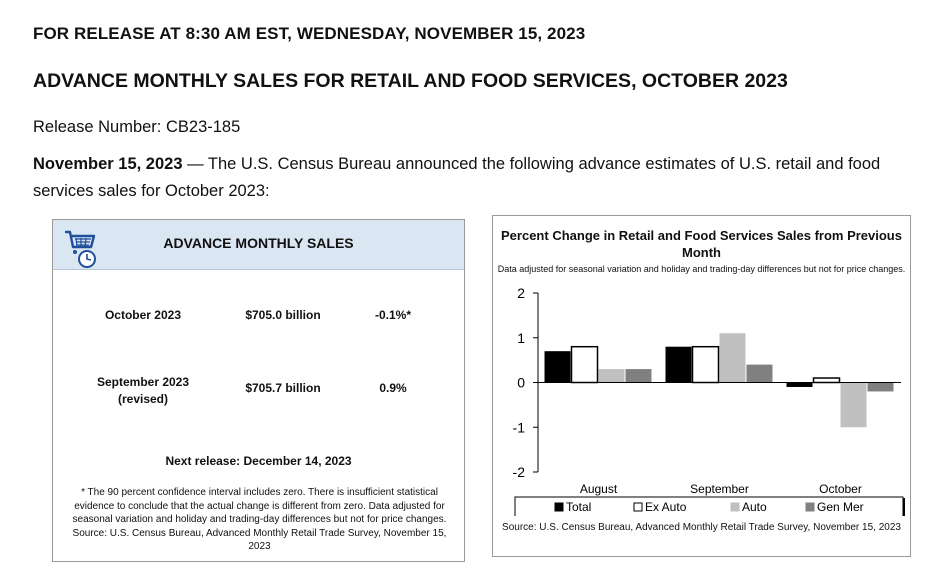 The image size is (945, 572). I want to click on legend-label: Gen Mer, so click(840, 507).